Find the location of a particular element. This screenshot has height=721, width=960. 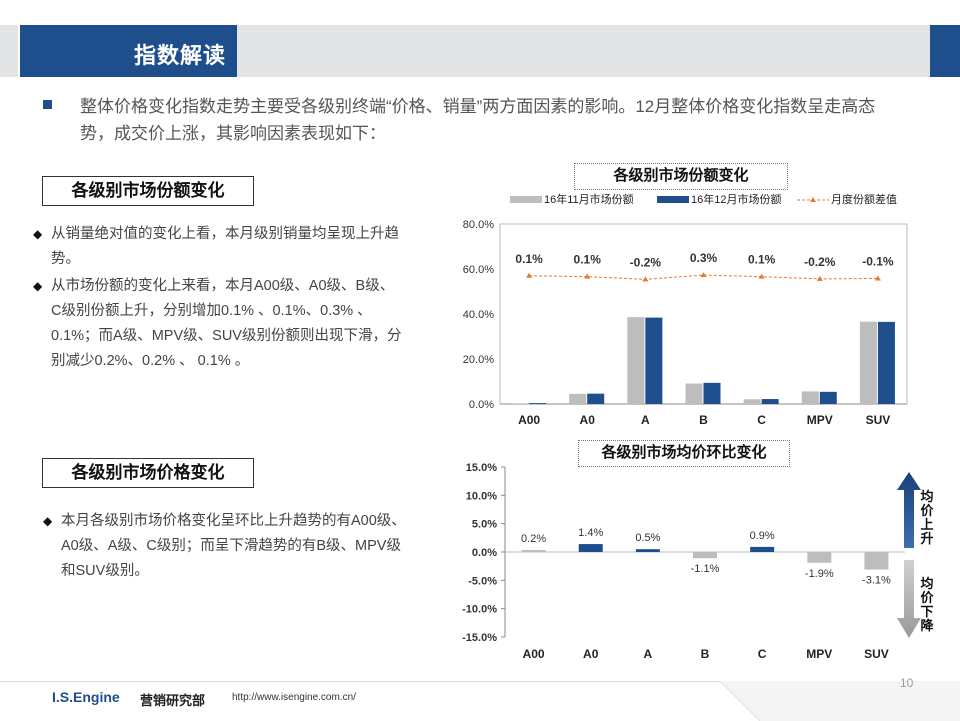

bar-data-label: -1.9% is located at coordinates (819, 574).